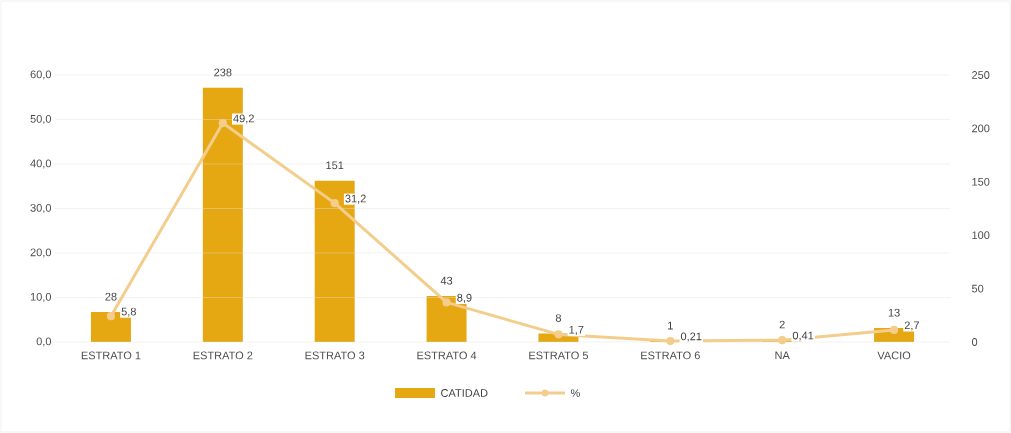 The height and width of the screenshot is (433, 1011). I want to click on data-label: 151, so click(335, 165).